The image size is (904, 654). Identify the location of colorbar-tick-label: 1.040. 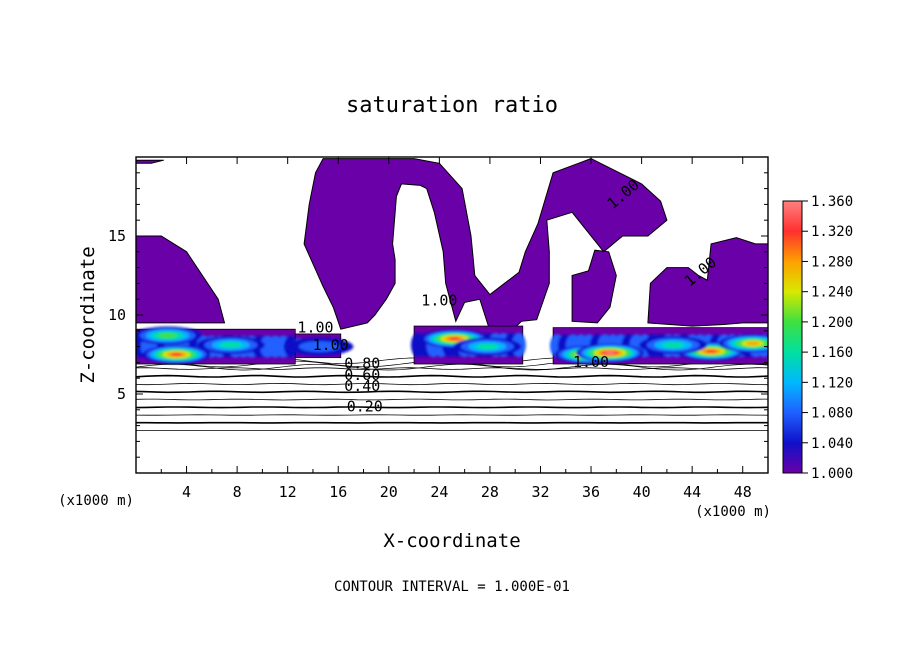
(832, 444).